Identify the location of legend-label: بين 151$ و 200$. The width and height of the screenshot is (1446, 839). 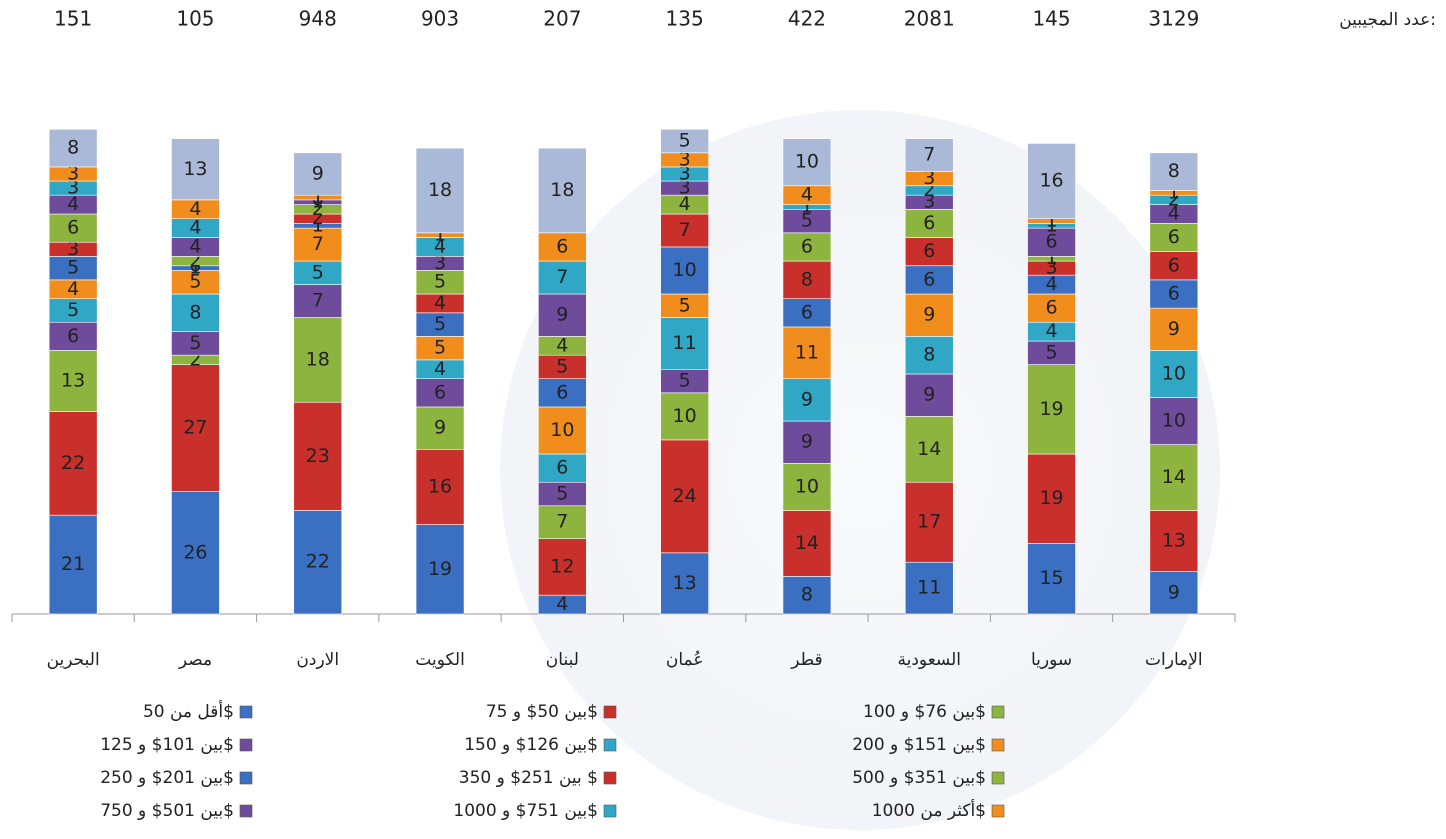
(919, 745).